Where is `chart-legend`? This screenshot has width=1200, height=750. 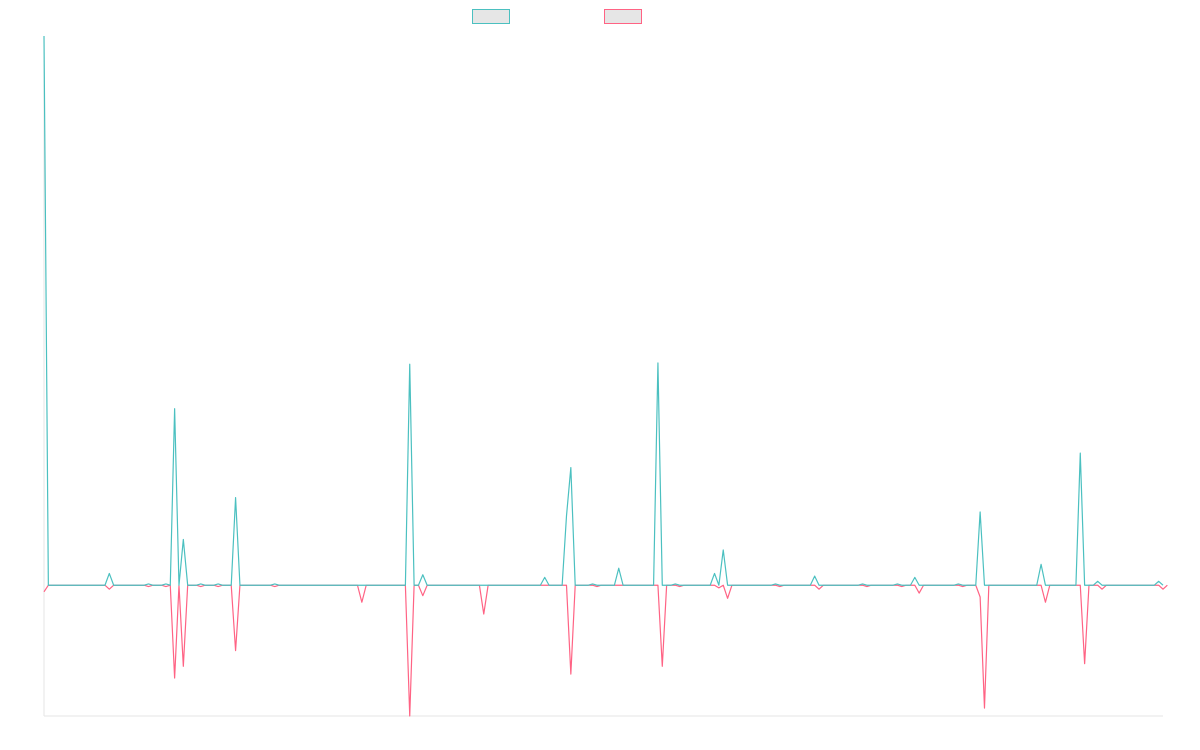
chart-legend is located at coordinates (600, 18).